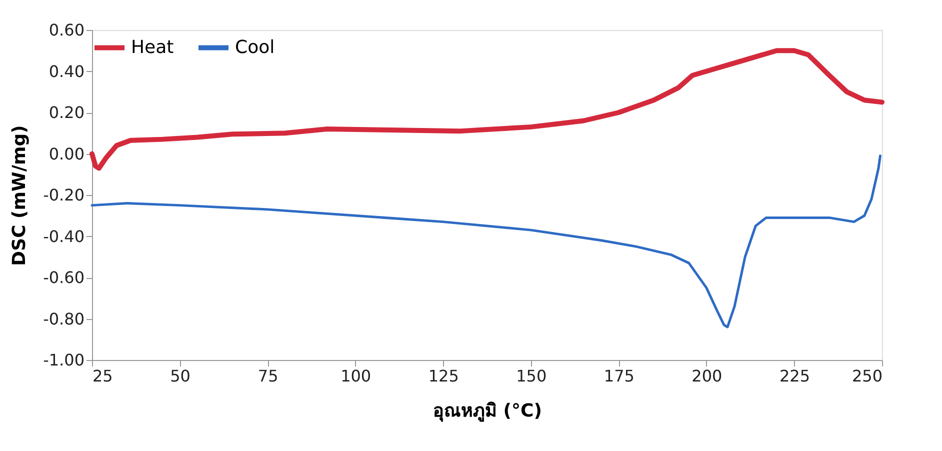 The height and width of the screenshot is (451, 942). What do you see at coordinates (63, 236) in the screenshot?
I see `y-tick-label: -0.40` at bounding box center [63, 236].